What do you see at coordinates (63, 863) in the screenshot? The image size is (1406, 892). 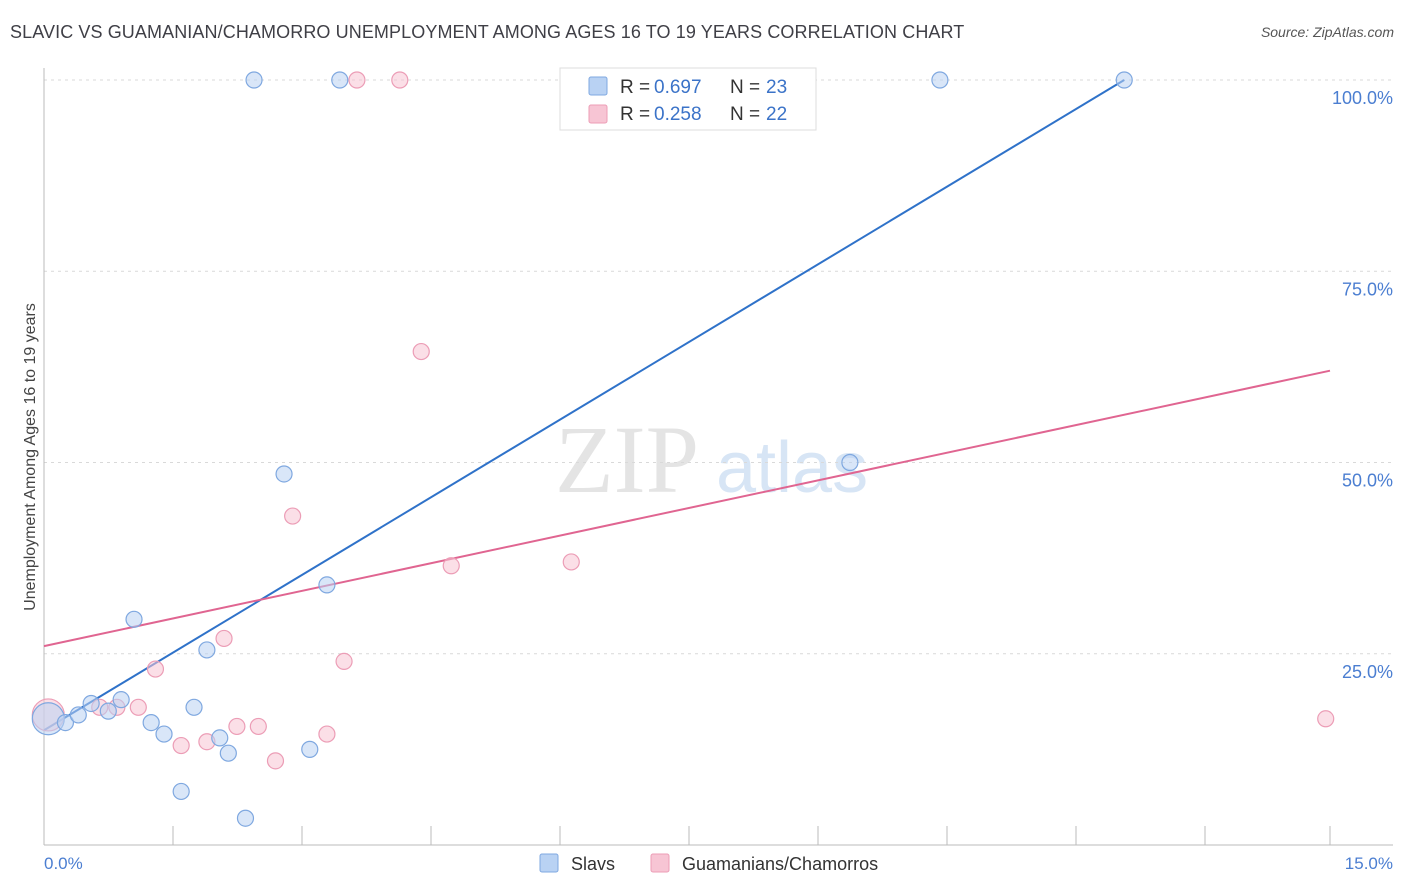 I see `x-tick-label-min: 0.0%` at bounding box center [63, 863].